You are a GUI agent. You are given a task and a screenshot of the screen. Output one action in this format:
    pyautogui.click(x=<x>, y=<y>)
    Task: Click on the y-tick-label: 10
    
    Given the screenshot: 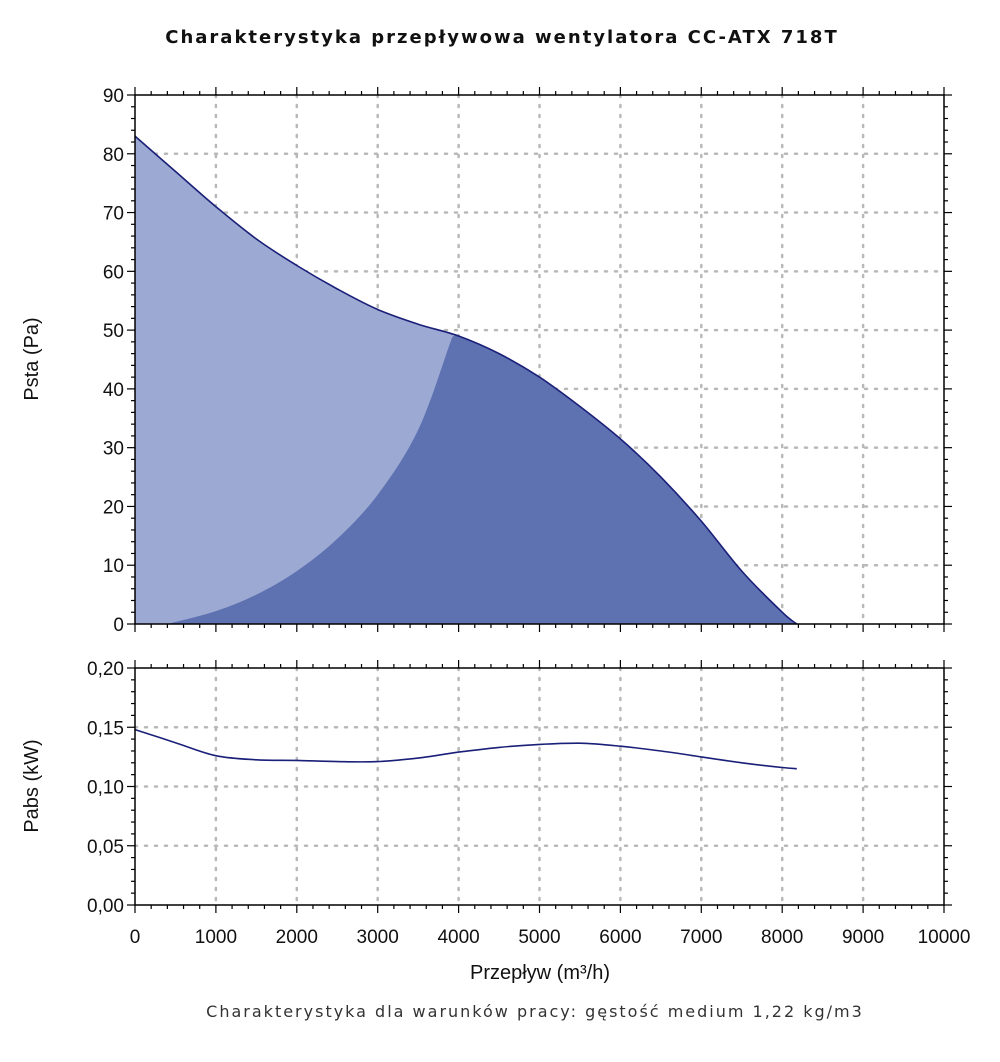 What is the action you would take?
    pyautogui.click(x=113, y=566)
    